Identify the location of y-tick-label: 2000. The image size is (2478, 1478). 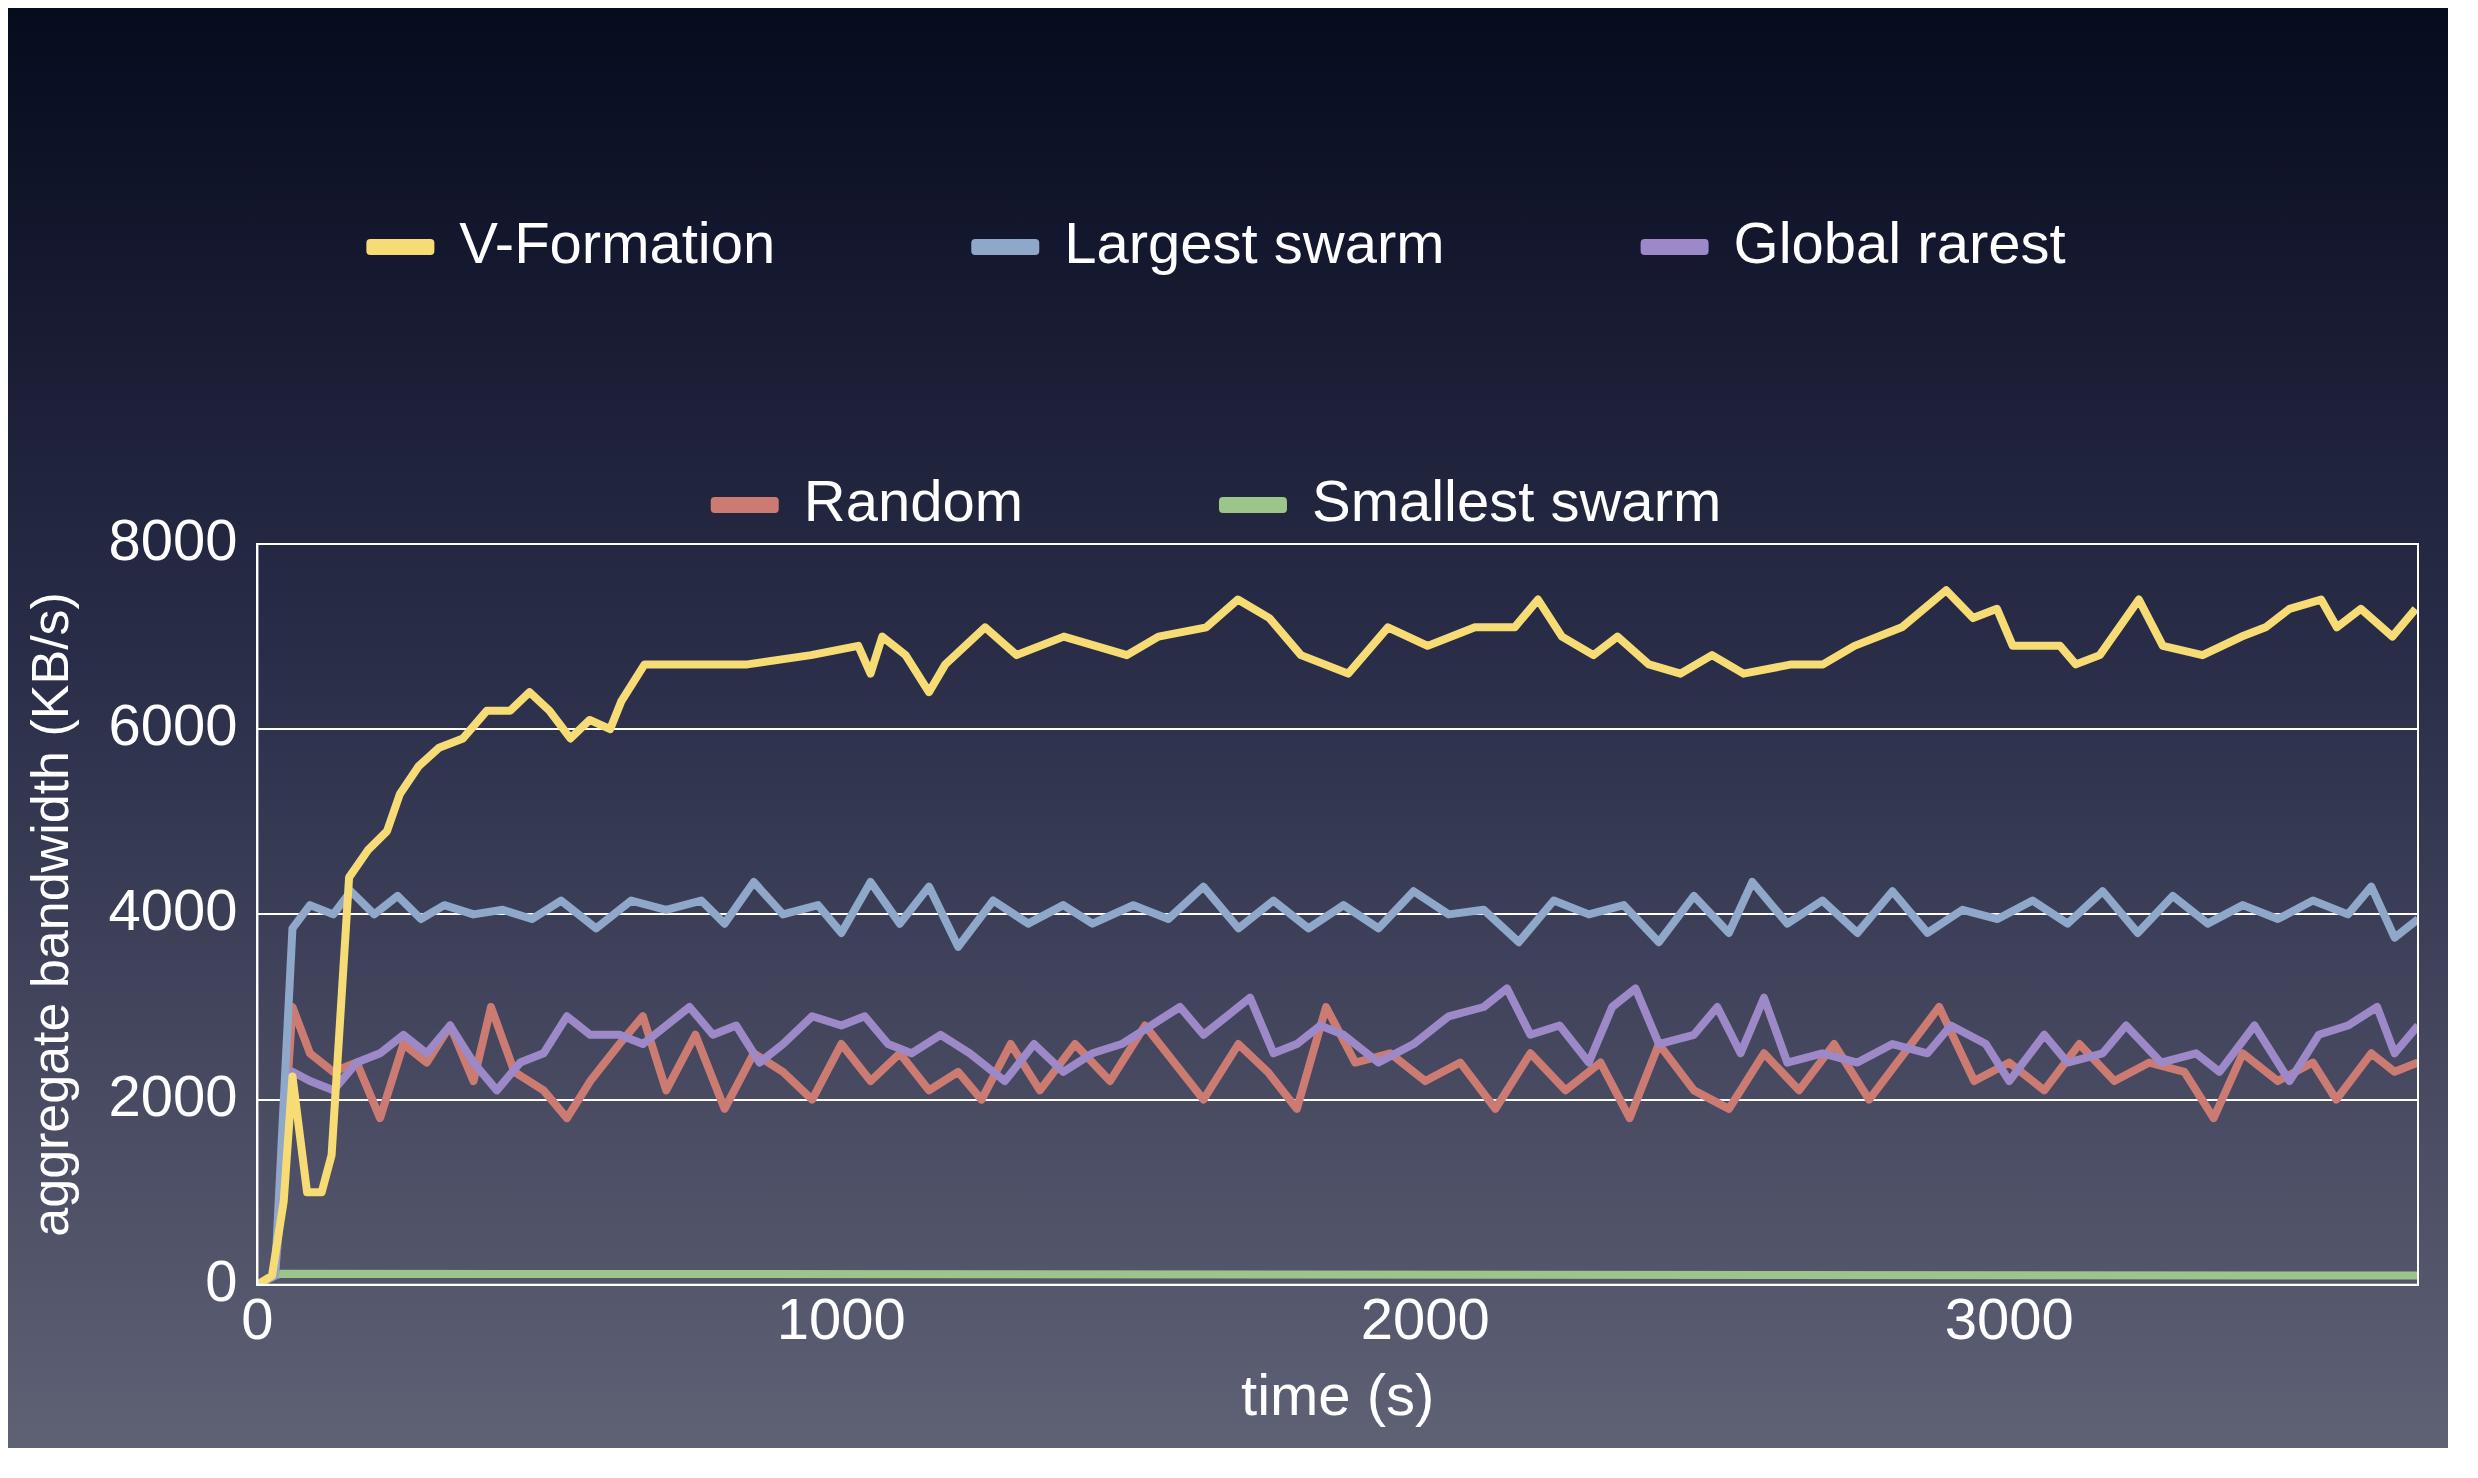
(173, 1095).